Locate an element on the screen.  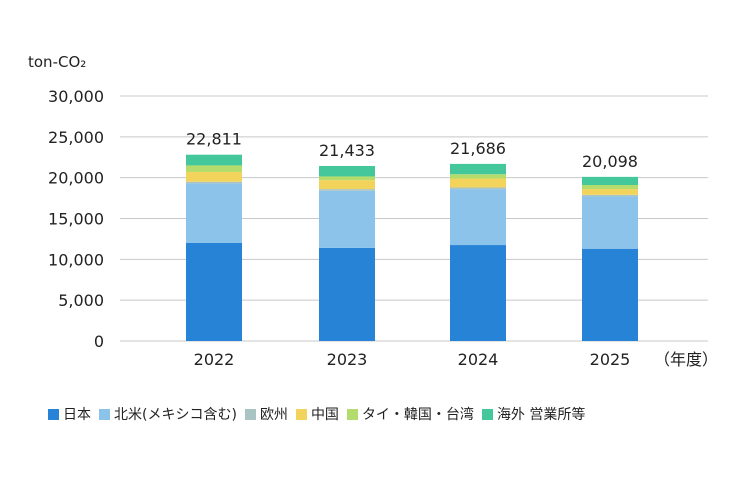
y-tick-label: 15,000 is located at coordinates (76, 219).